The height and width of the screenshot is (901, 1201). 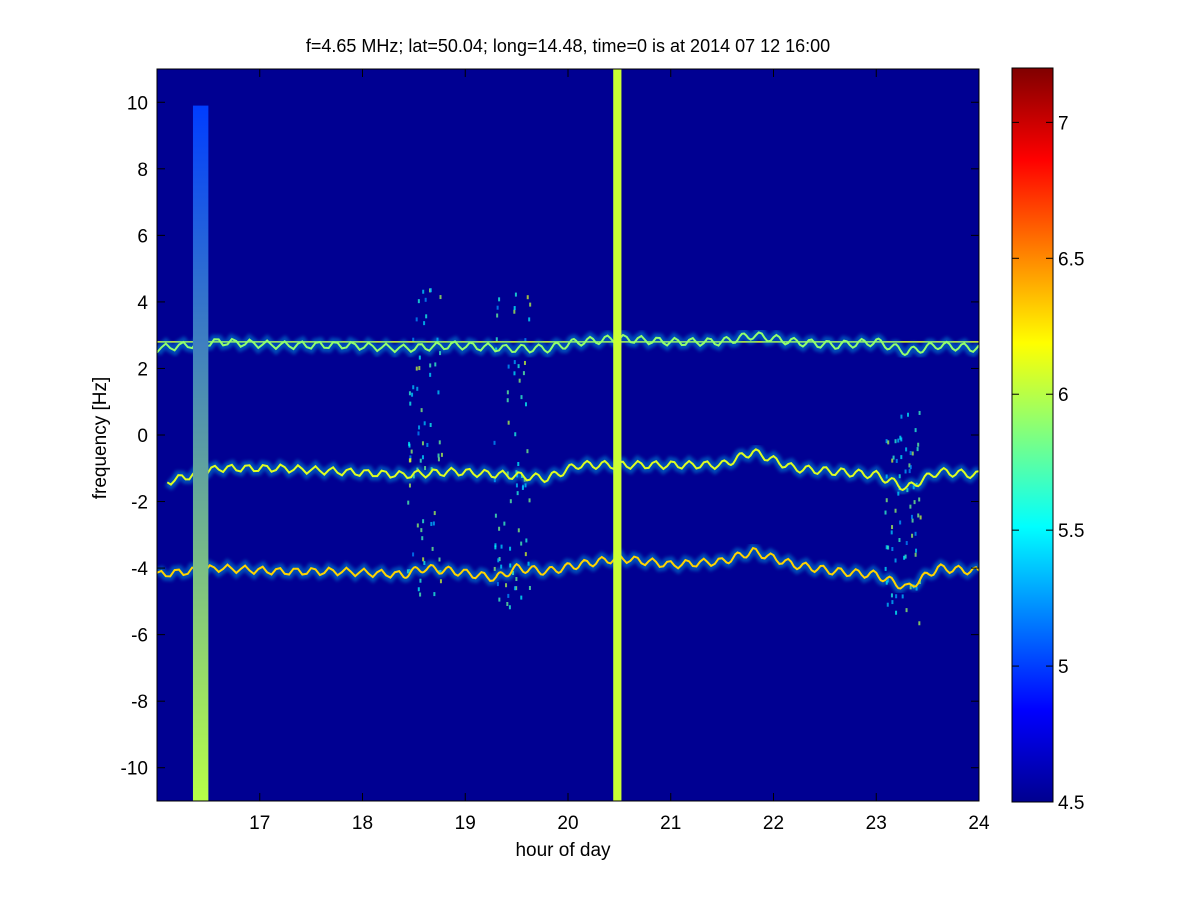 I want to click on y-axis-label: frequency [Hz], so click(x=100, y=438).